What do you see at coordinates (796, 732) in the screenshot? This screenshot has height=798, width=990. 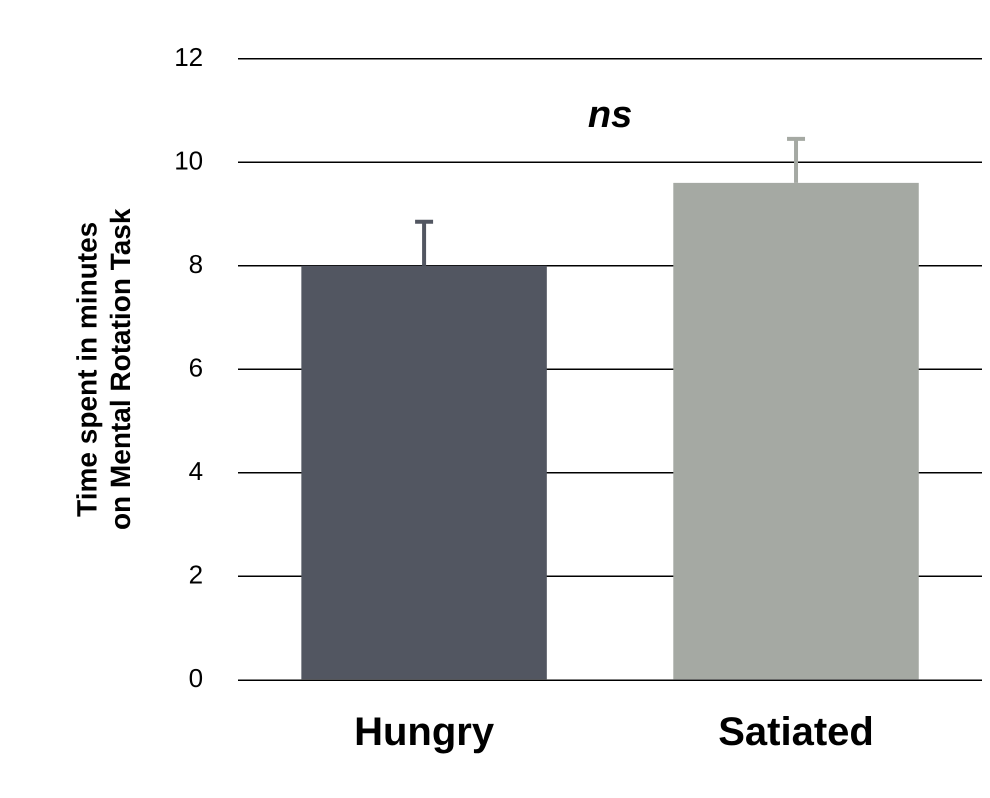 I see `x-tick-label: Satiated` at bounding box center [796, 732].